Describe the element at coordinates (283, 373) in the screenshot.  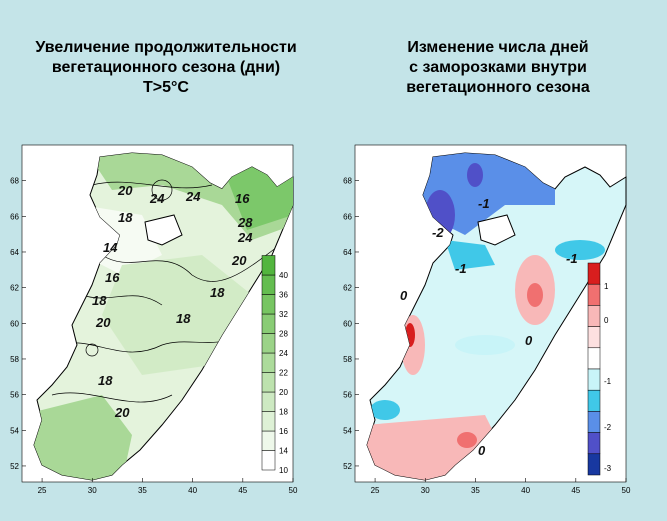
I see `colorbar-label: 22` at that location.